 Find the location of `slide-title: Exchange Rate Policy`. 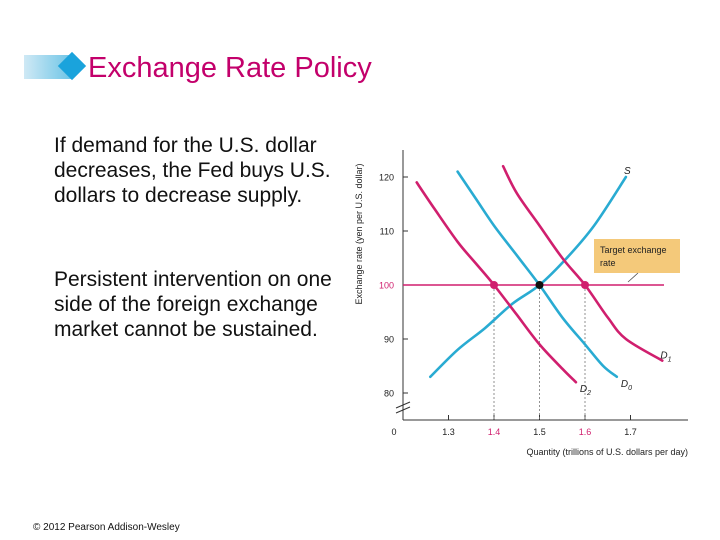

slide-title: Exchange Rate Policy is located at coordinates (230, 68).